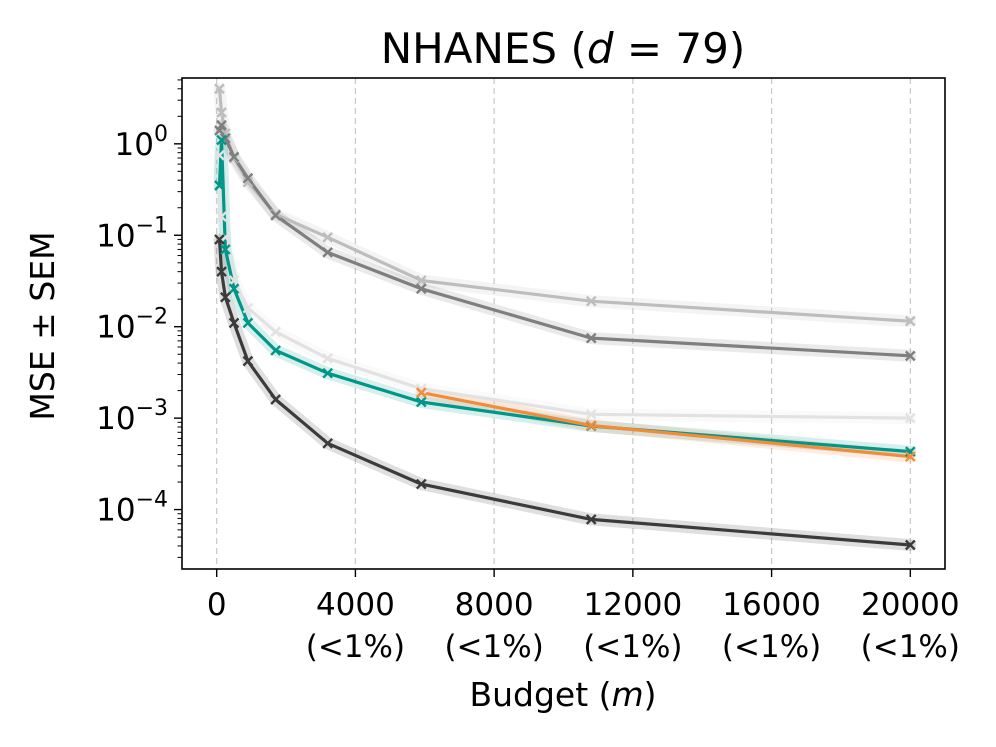  I want to click on x-tick-label: 4000, so click(355, 605).